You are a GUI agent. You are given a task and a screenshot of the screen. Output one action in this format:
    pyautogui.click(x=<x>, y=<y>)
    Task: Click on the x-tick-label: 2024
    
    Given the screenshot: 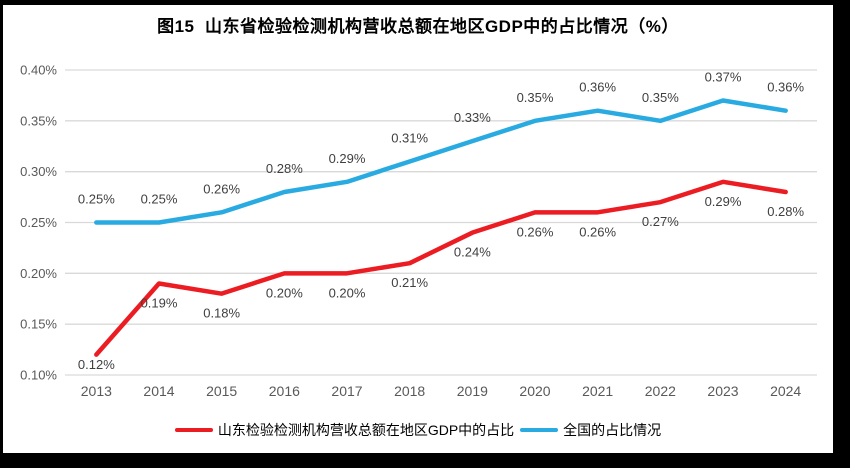 What is the action you would take?
    pyautogui.click(x=785, y=391)
    